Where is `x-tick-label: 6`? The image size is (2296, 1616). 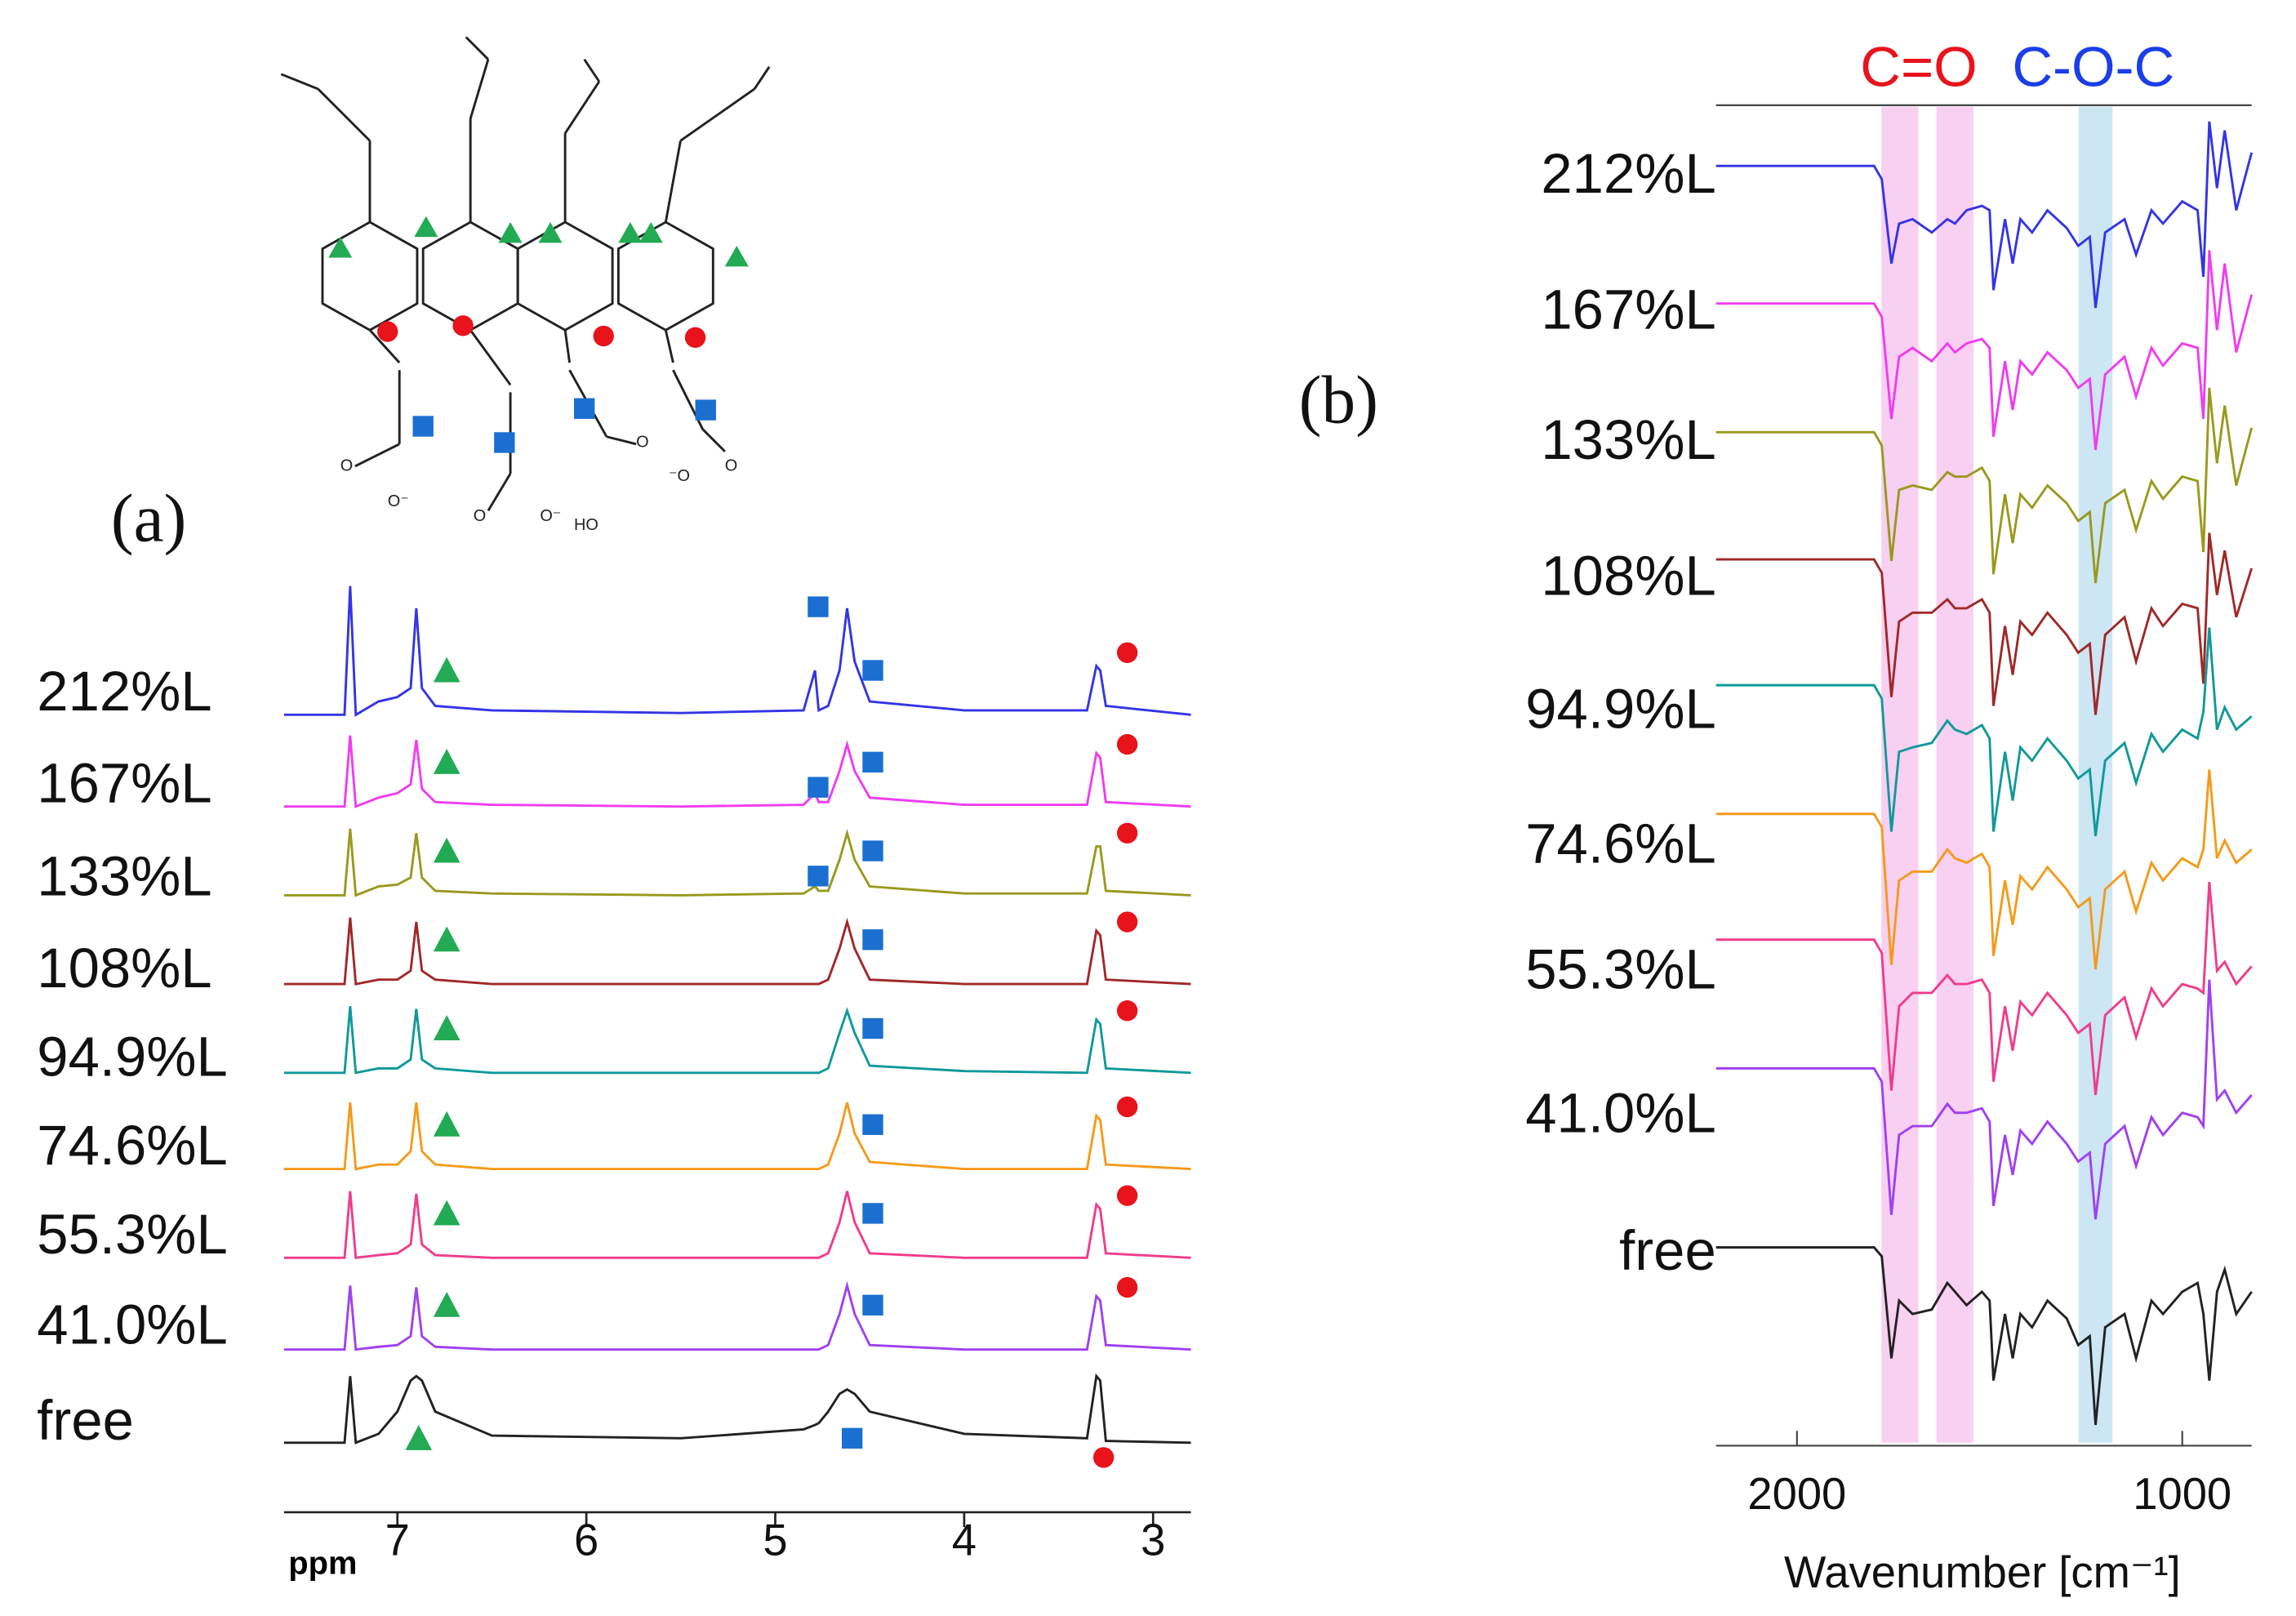 x-tick-label: 6 is located at coordinates (586, 1540).